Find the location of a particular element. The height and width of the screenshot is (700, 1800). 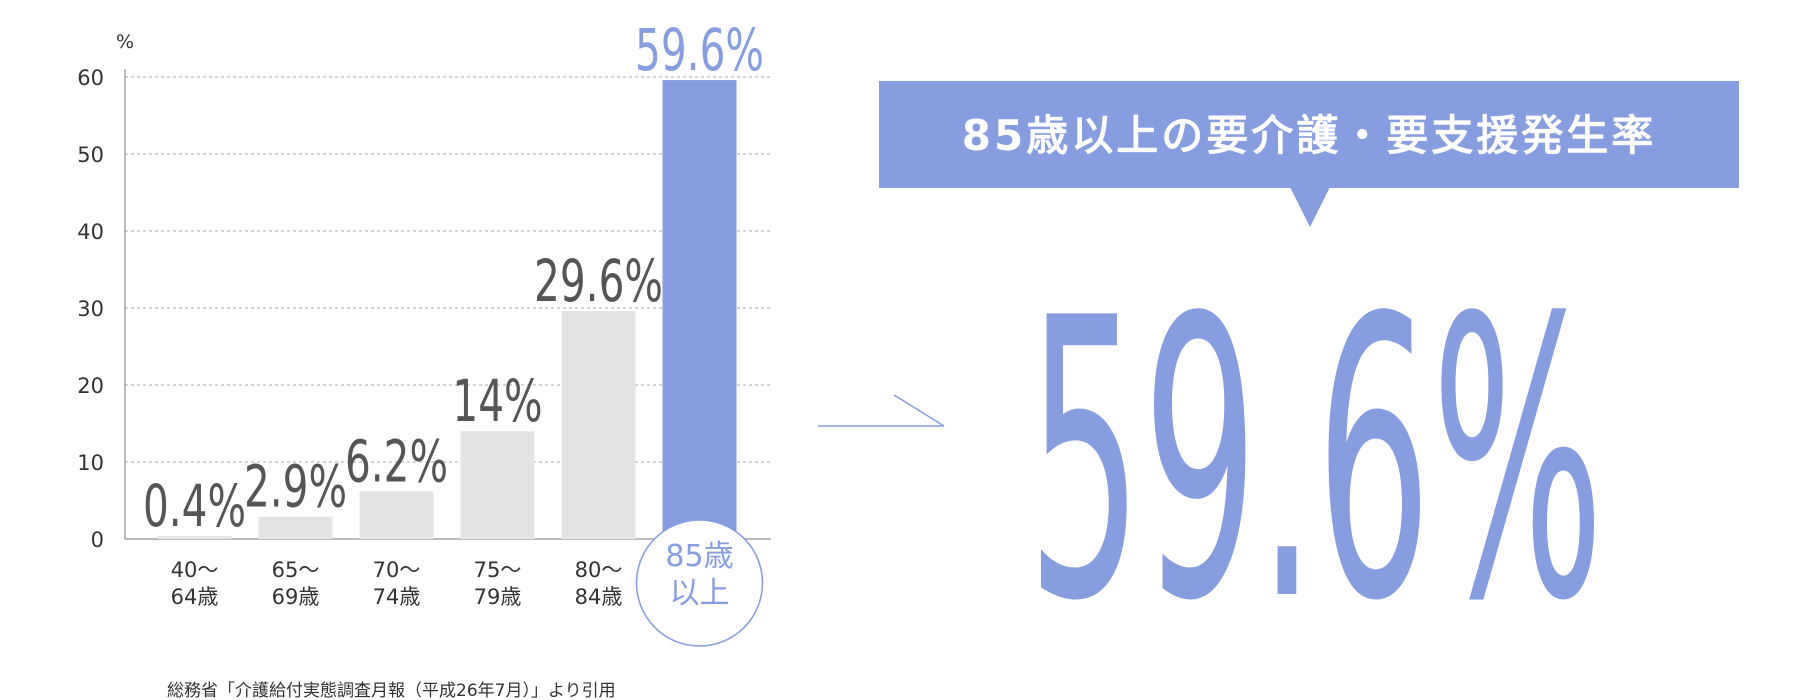

data-label: 0.4% is located at coordinates (194, 506).